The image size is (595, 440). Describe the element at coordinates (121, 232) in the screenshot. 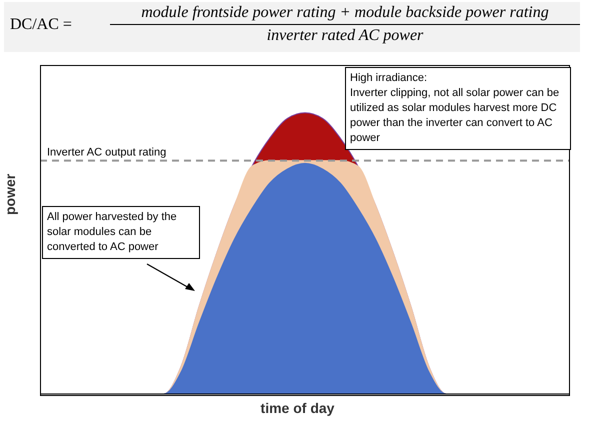

I see `annotation: All power harvested by the solar modules can be converted to AC power` at that location.